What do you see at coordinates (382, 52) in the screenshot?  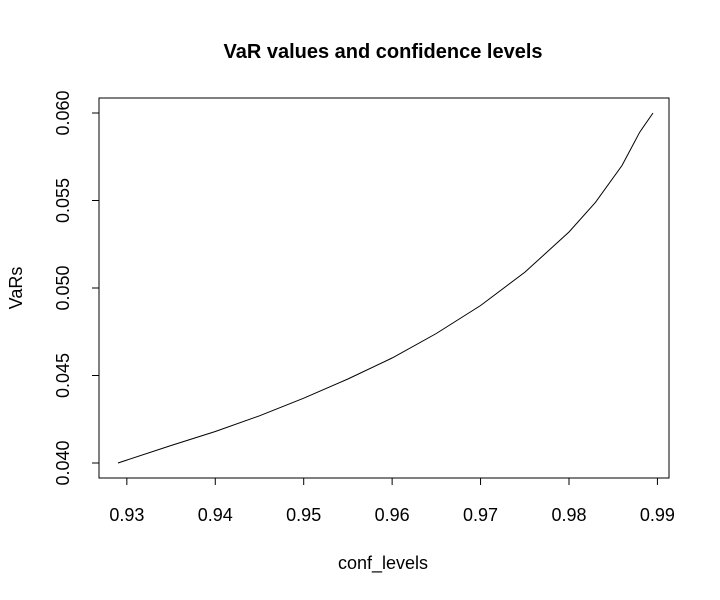 I see `chart-title: VaR values and confidence levels` at bounding box center [382, 52].